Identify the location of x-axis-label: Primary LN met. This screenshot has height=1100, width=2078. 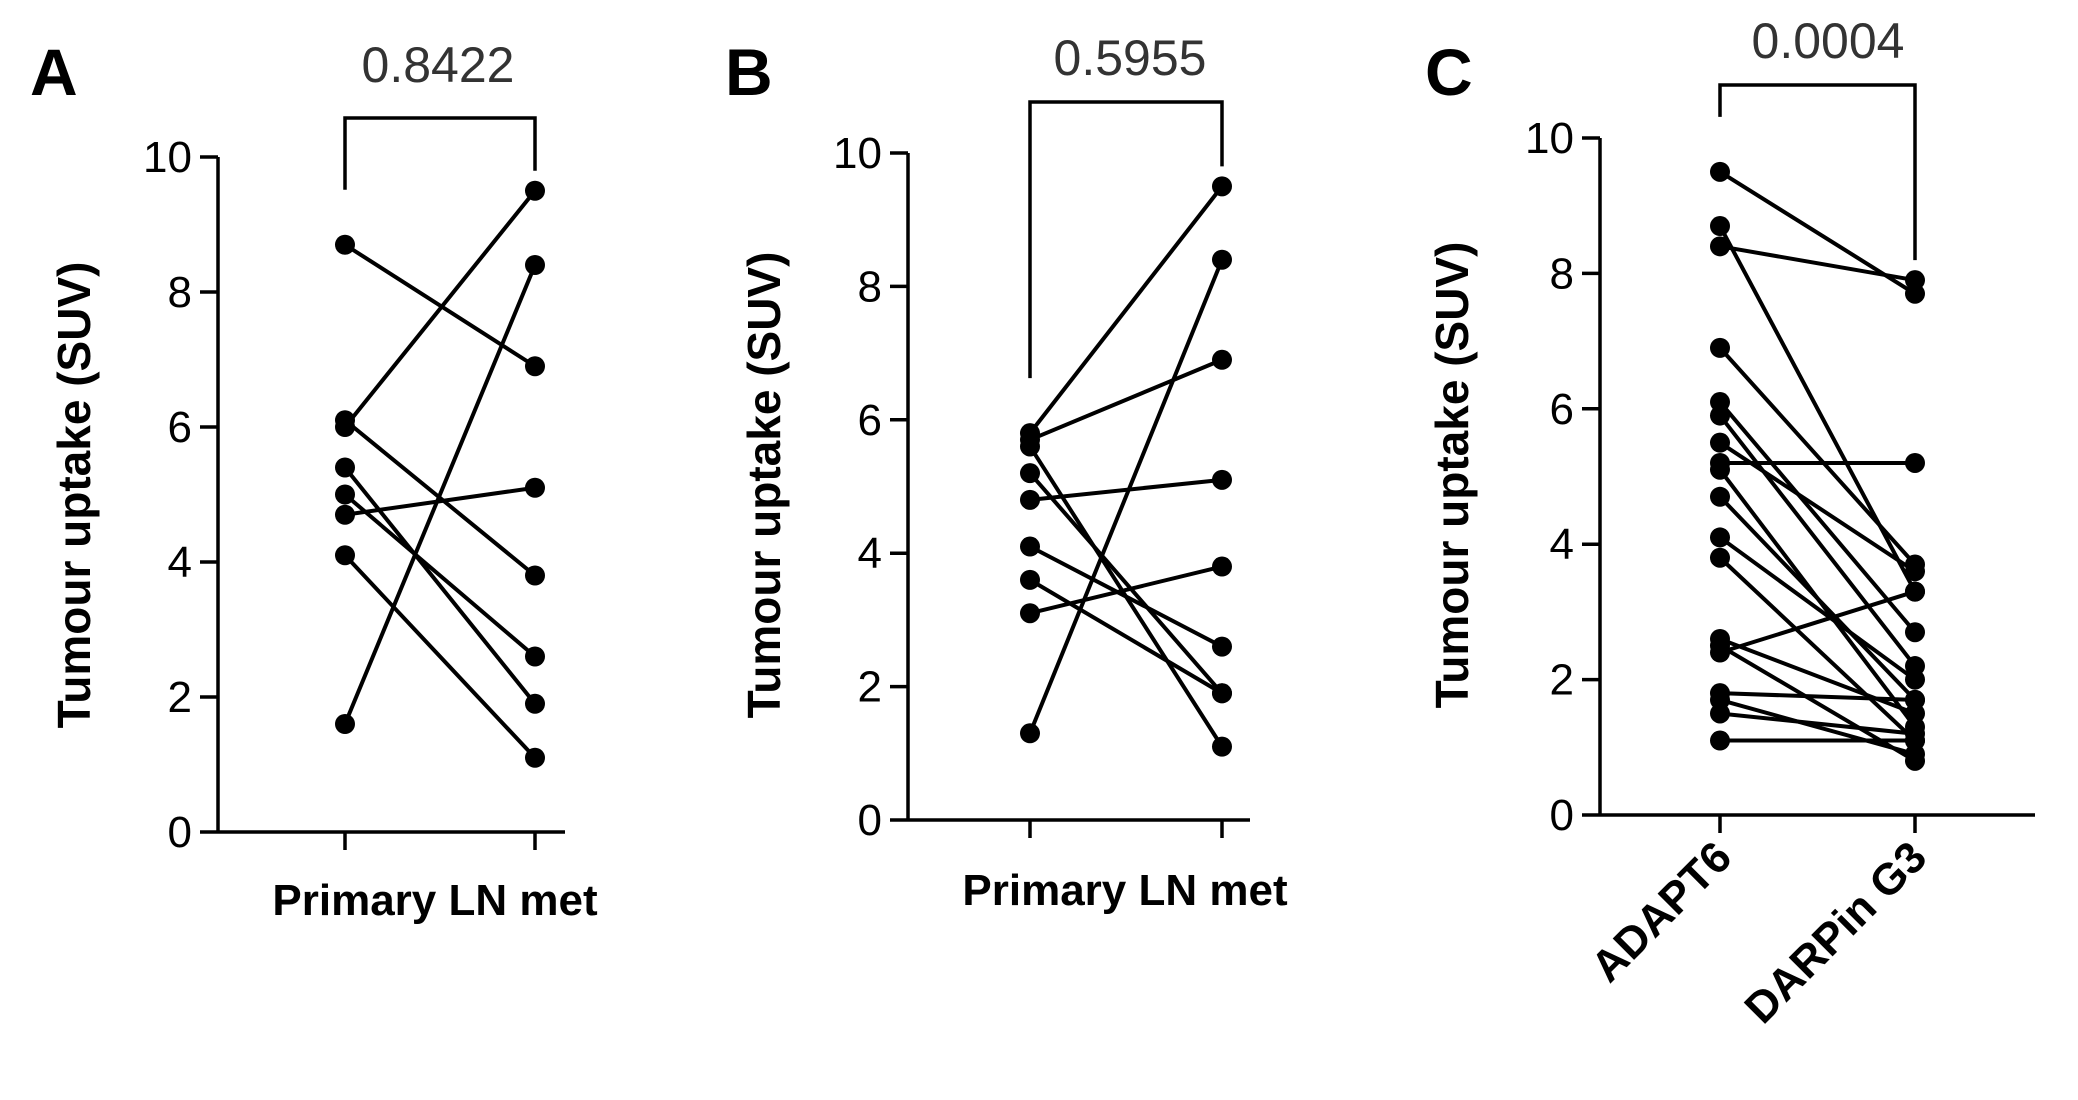
(435, 900).